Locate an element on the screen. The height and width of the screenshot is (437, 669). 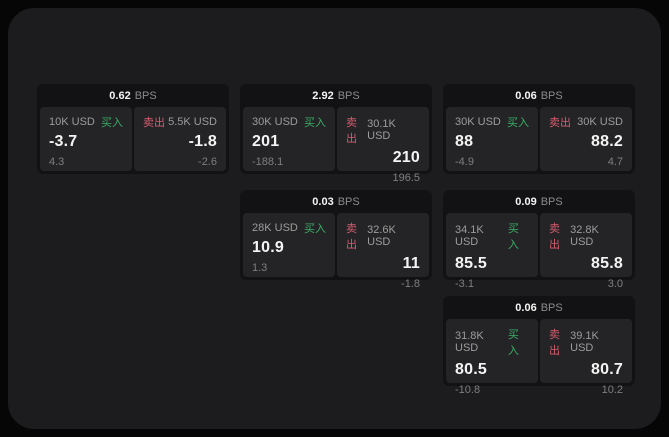
buy-price-value: 88 is located at coordinates (464, 141).